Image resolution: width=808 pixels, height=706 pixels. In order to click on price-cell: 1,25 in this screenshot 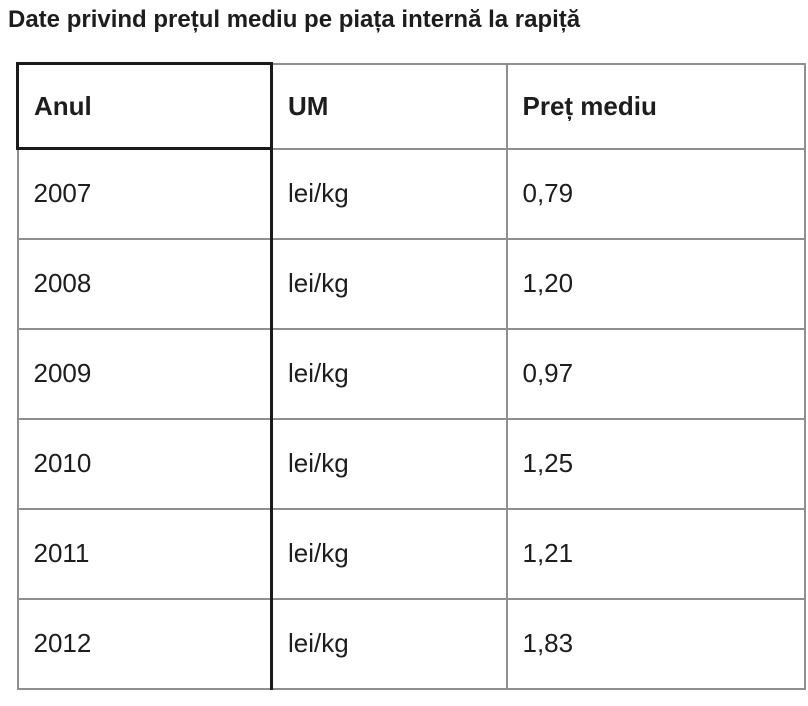, I will do `click(655, 463)`.